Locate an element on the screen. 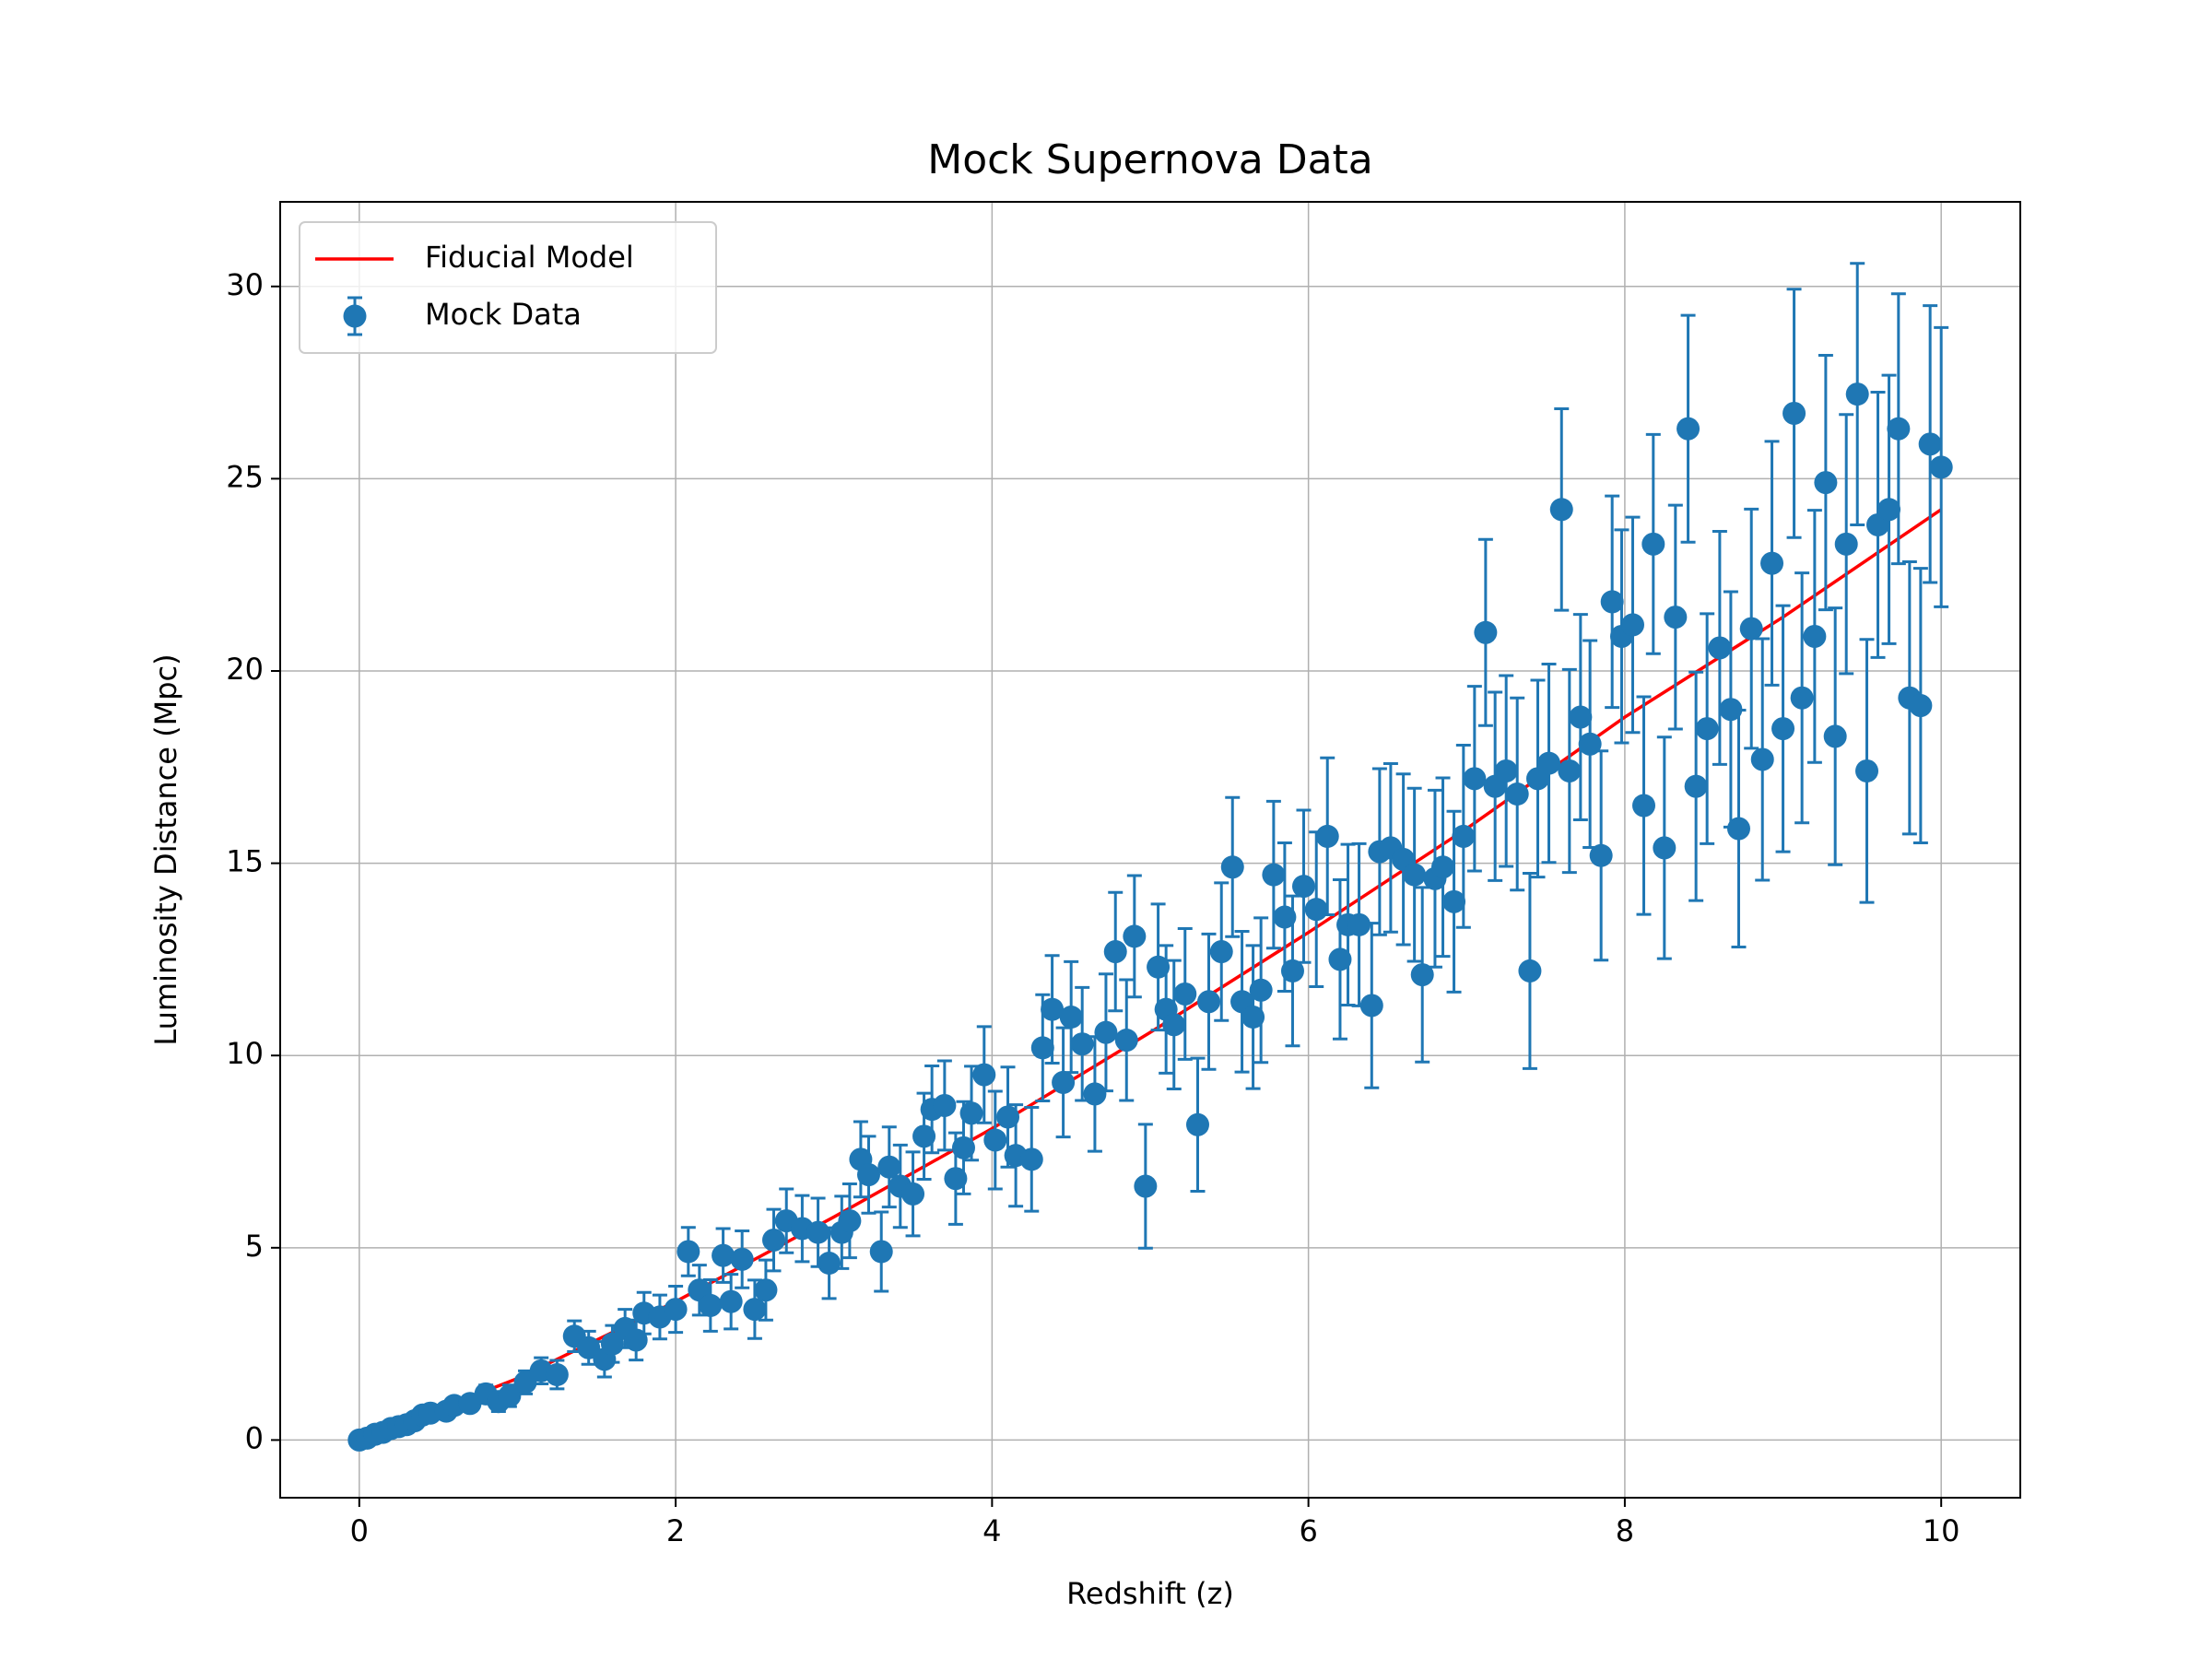  x-tick-label: 10 is located at coordinates (1941, 1530).